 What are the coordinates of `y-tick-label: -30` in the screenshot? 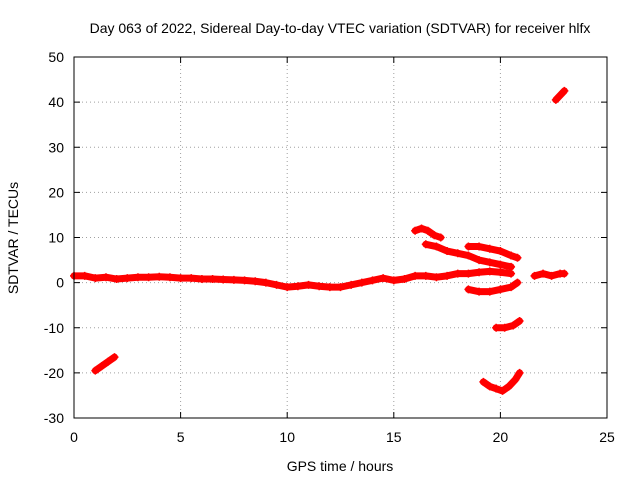 It's located at (54, 418).